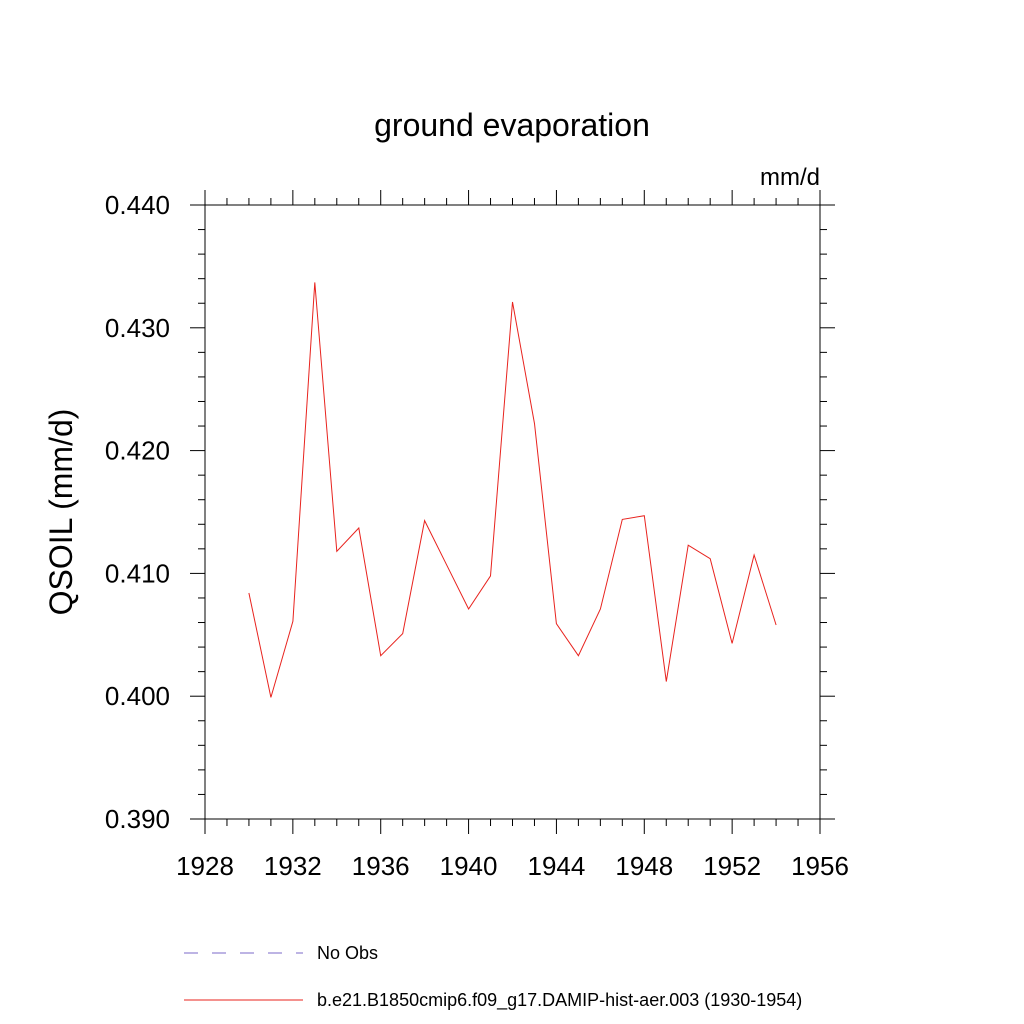 This screenshot has height=1024, width=1024. Describe the element at coordinates (137, 819) in the screenshot. I see `y-tick-label: 0.390` at that location.